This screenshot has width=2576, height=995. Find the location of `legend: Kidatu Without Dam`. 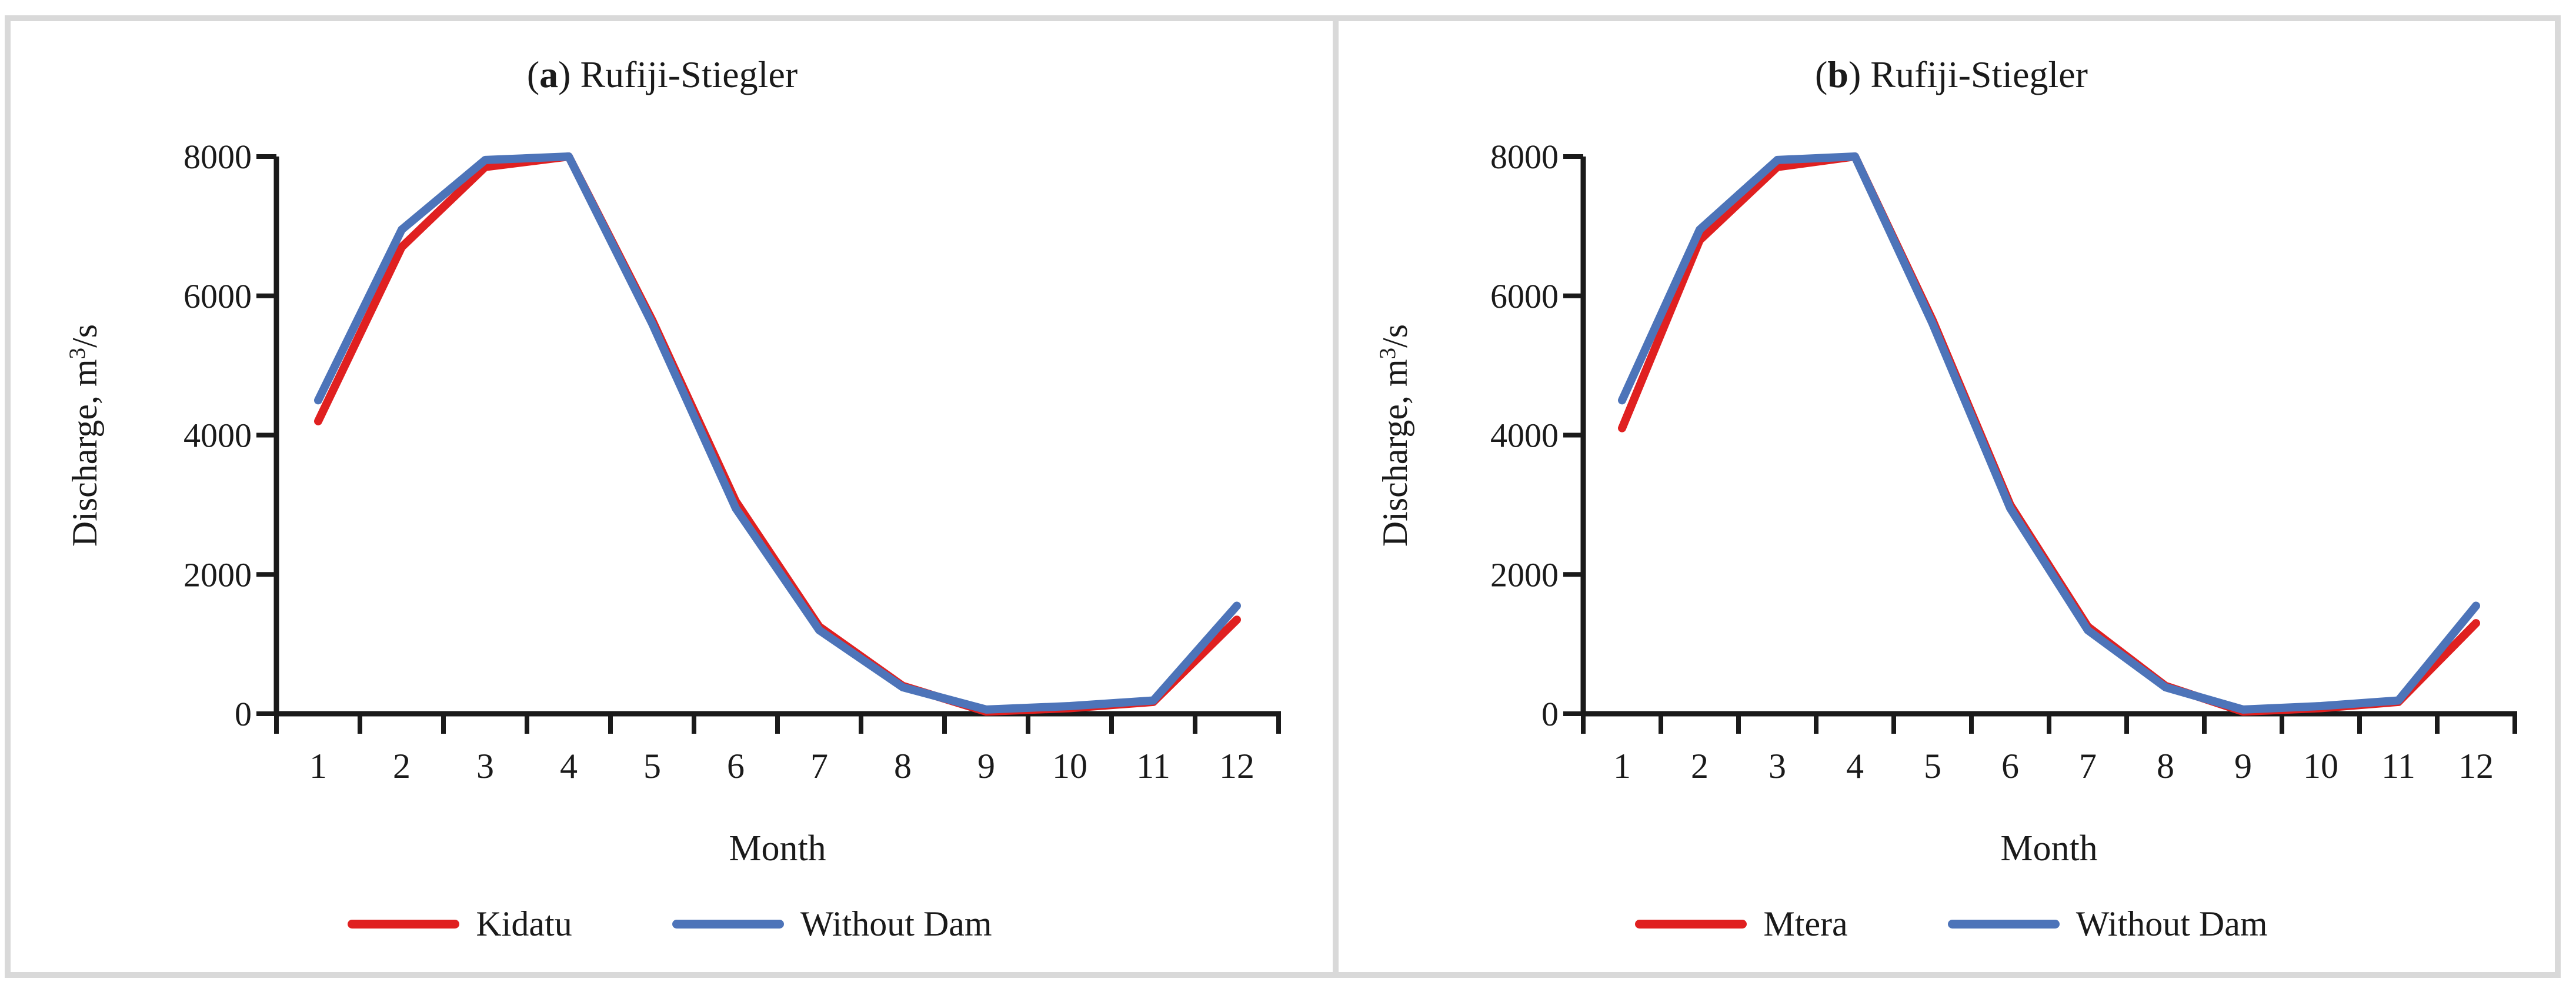

legend: Kidatu Without Dam is located at coordinates (670, 923).